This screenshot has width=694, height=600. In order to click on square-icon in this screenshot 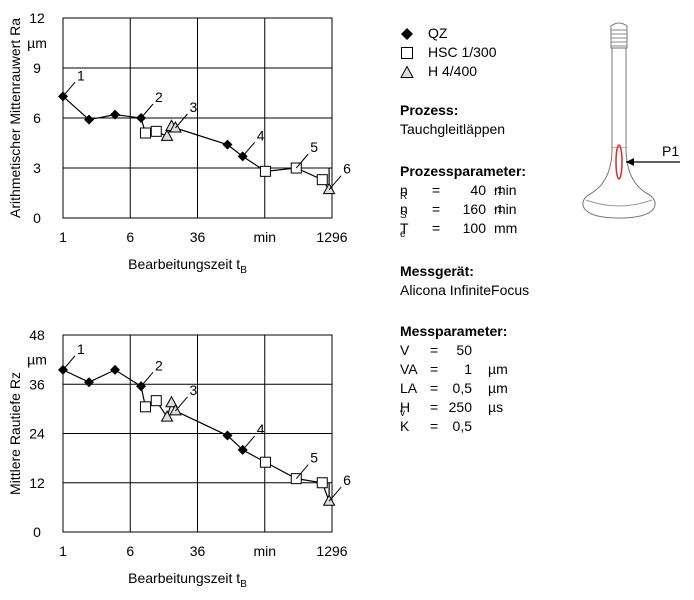, I will do `click(407, 53)`.